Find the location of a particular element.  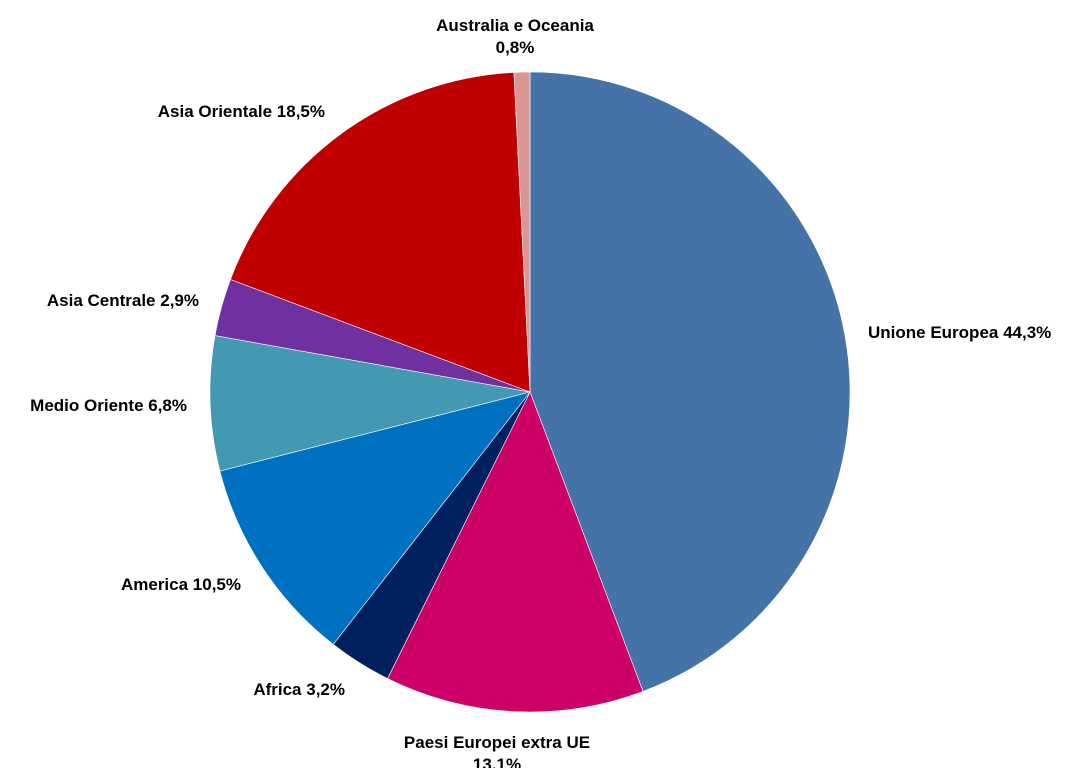

pie-slice-australia-e-oceania is located at coordinates (522, 232).